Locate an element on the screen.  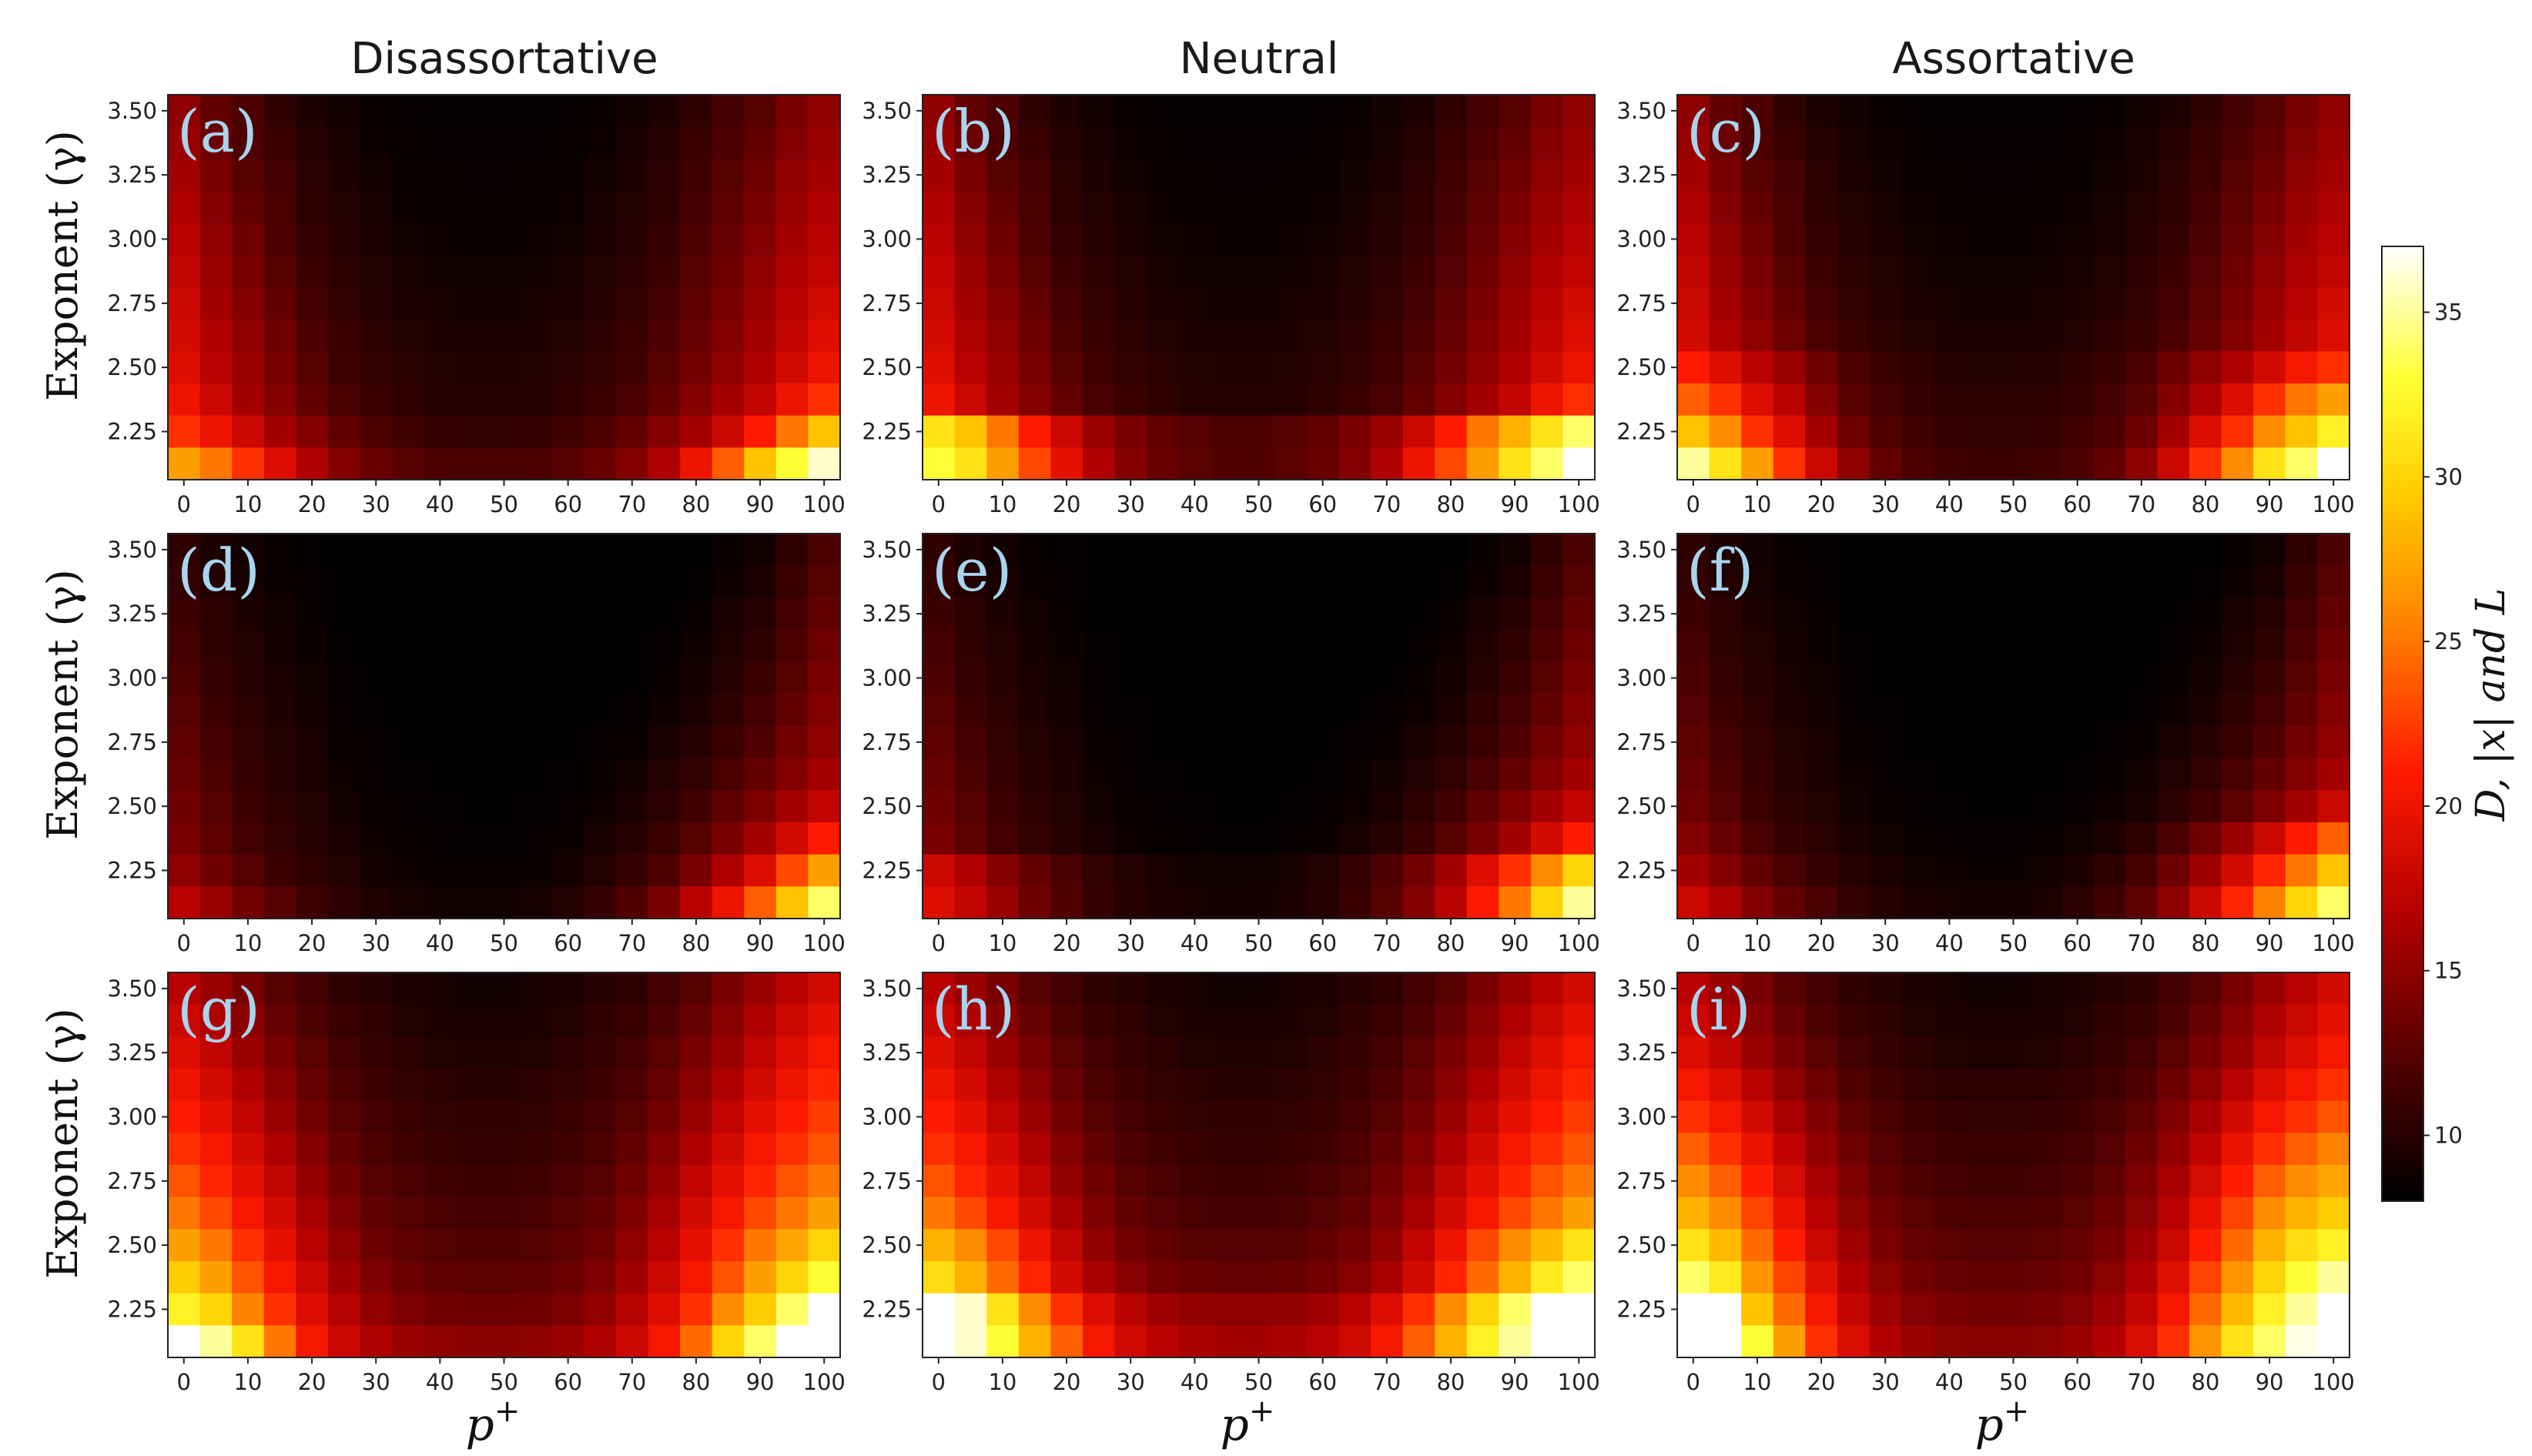
x-tick-label: 20 is located at coordinates (1067, 1382).